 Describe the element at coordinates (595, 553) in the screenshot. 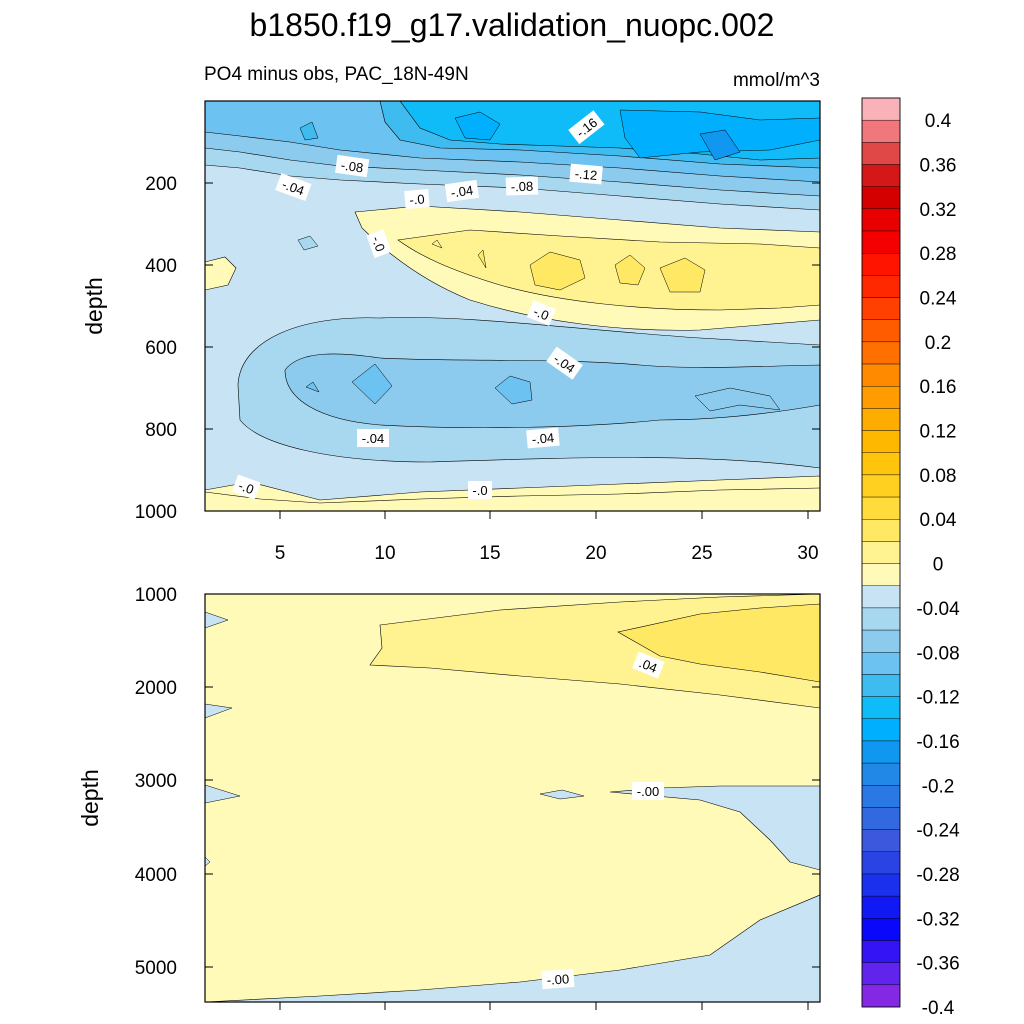

I see `x-tick-label: 20` at that location.